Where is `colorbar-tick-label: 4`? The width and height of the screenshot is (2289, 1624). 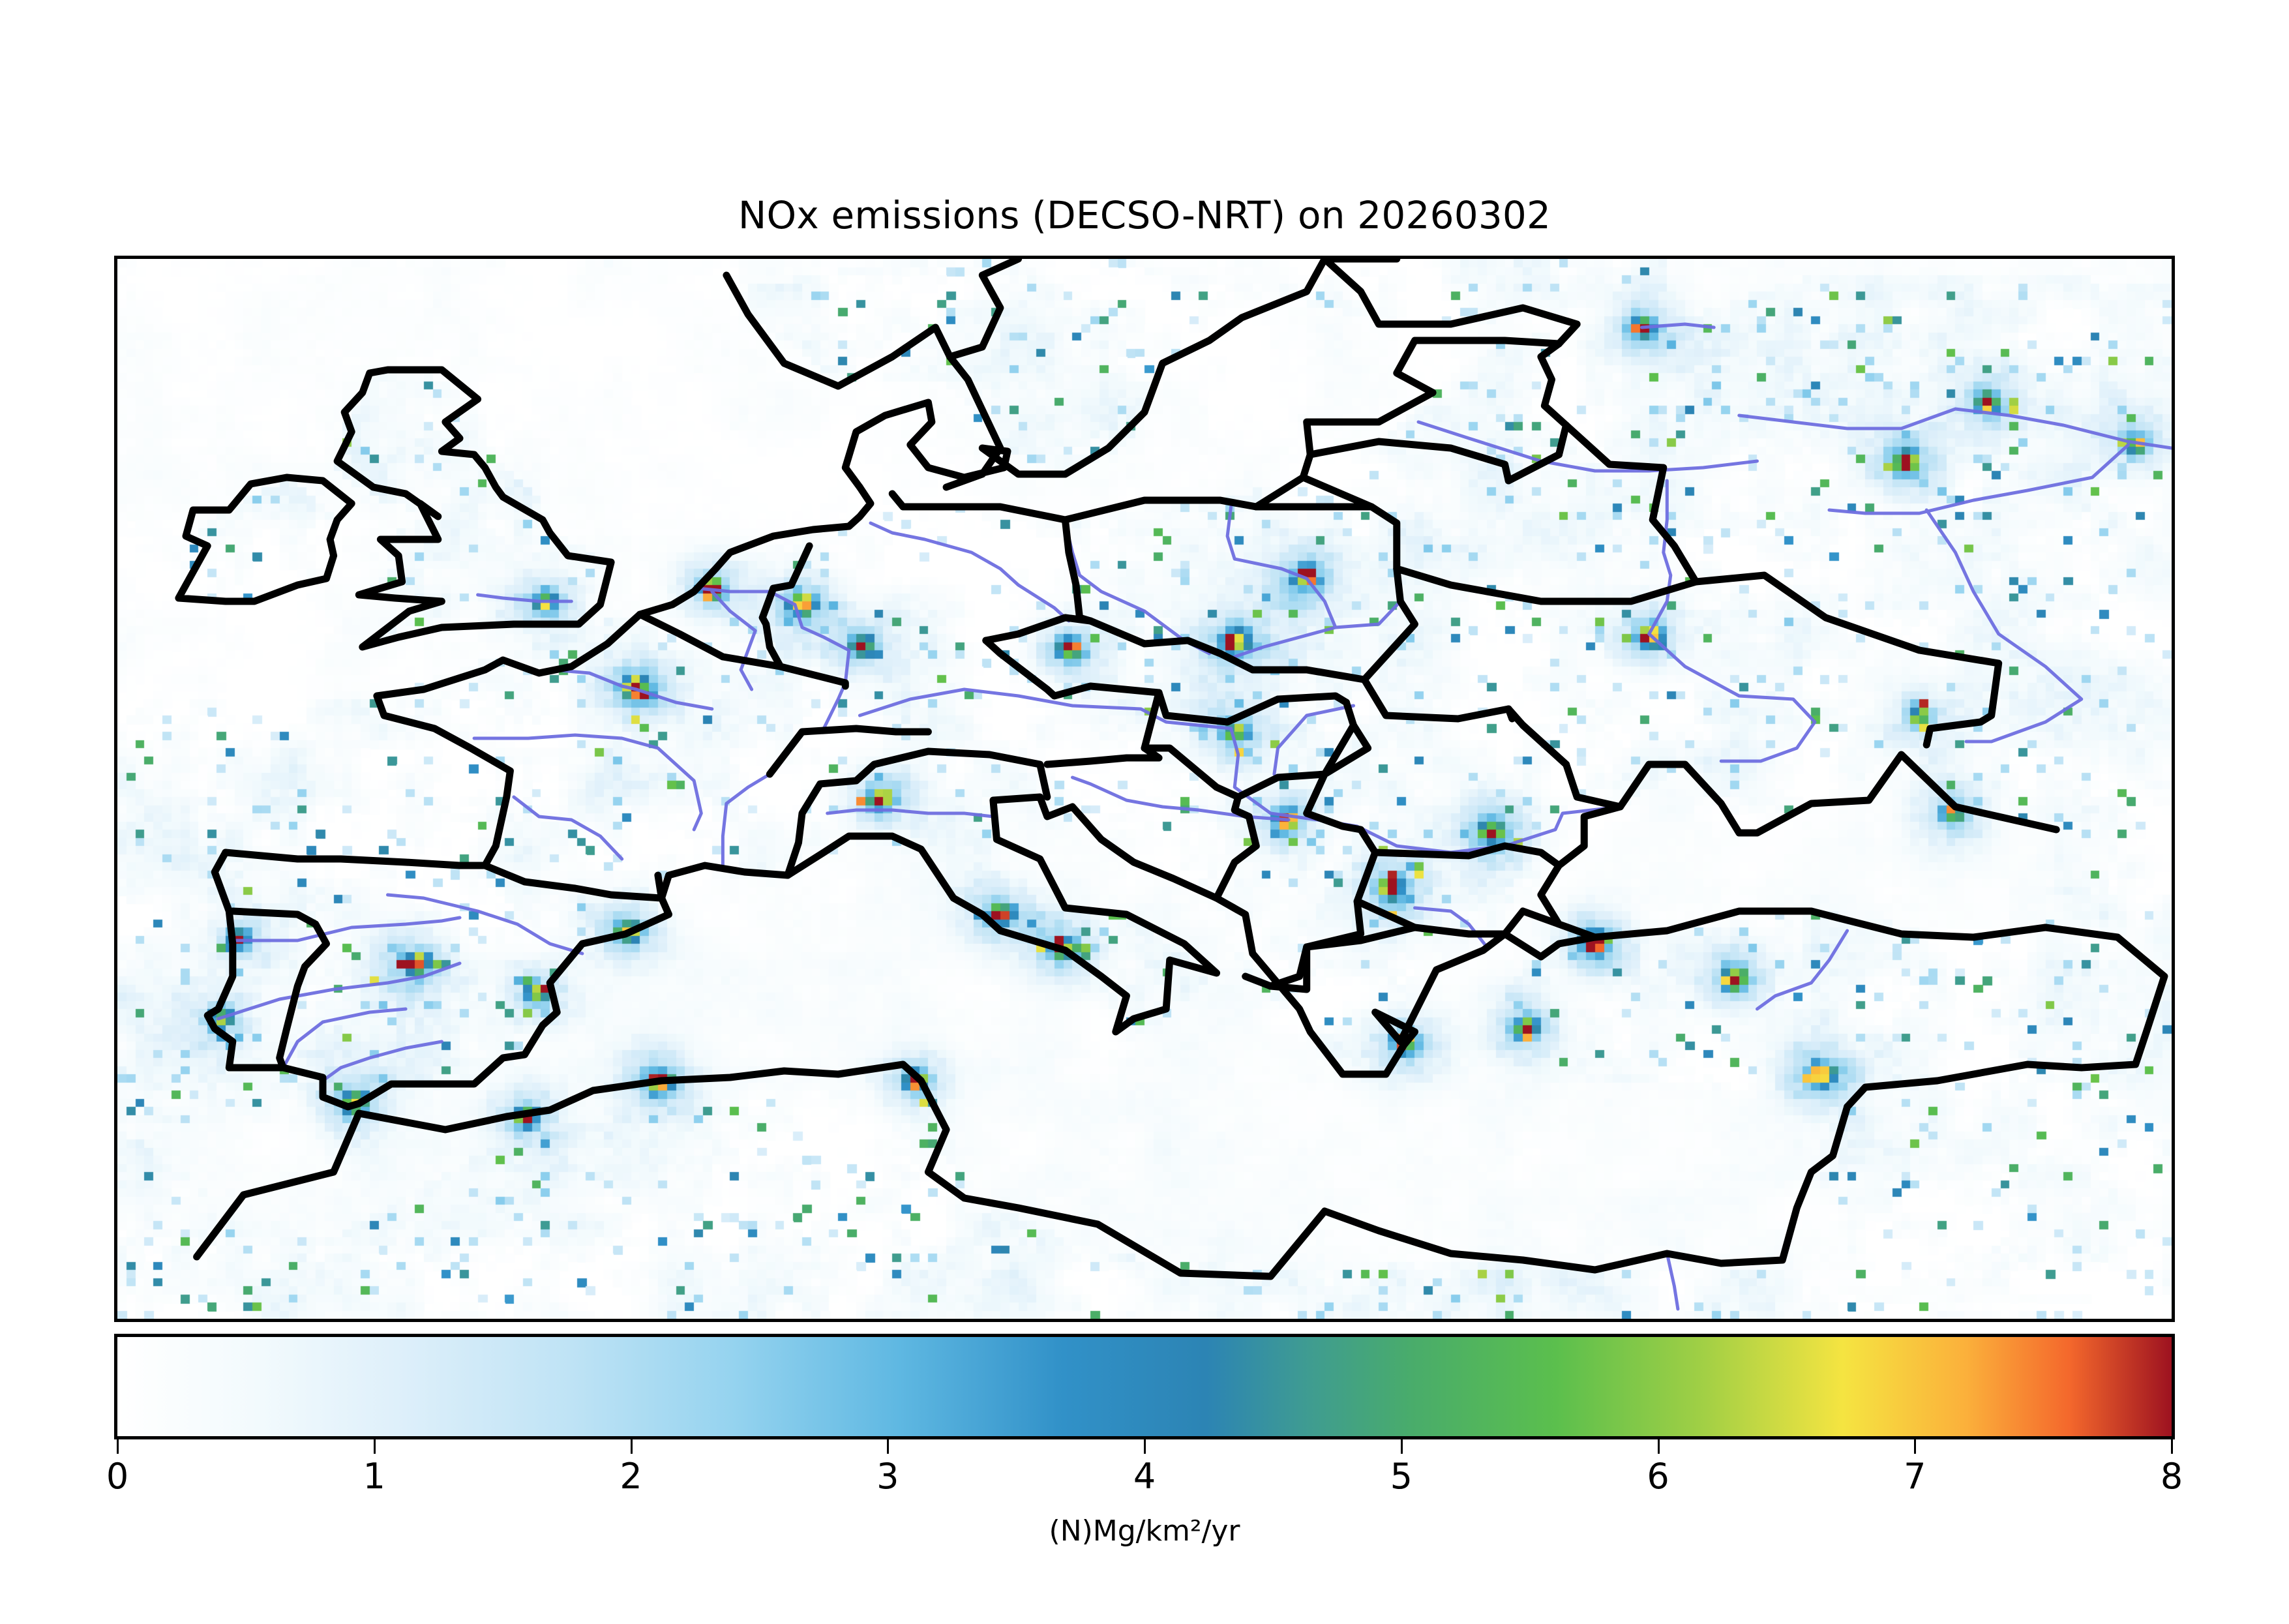
colorbar-tick-label: 4 is located at coordinates (1144, 1476).